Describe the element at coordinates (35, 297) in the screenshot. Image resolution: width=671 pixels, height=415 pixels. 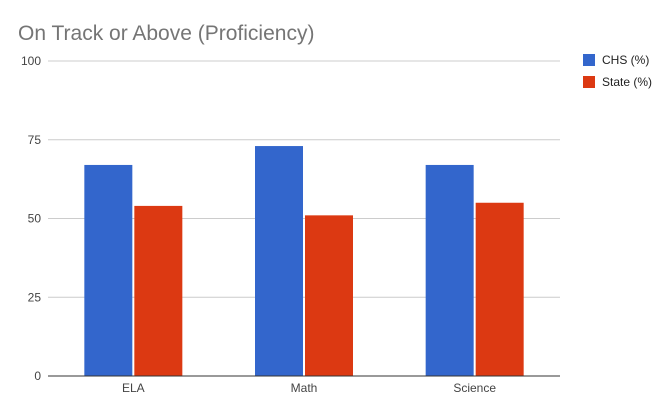
I see `y-tick-label: 25` at that location.